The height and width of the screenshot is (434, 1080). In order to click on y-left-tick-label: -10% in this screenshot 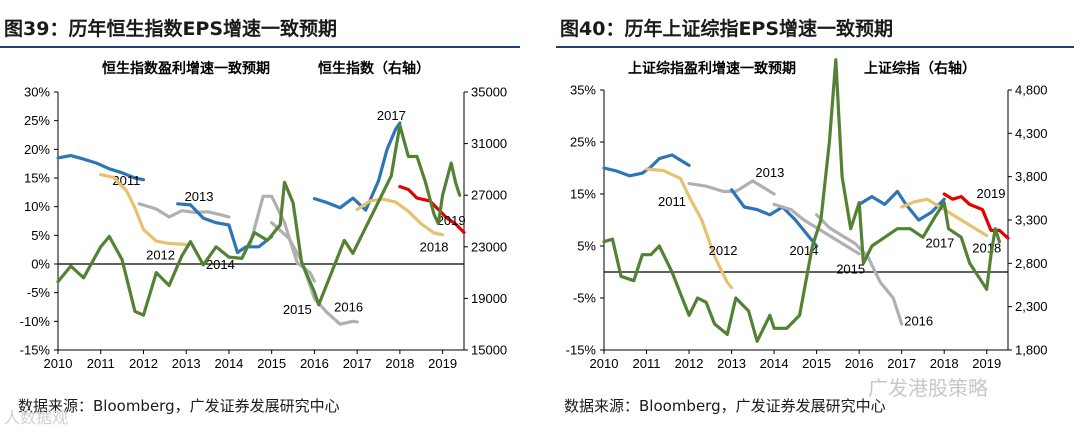, I will do `click(35, 321)`.